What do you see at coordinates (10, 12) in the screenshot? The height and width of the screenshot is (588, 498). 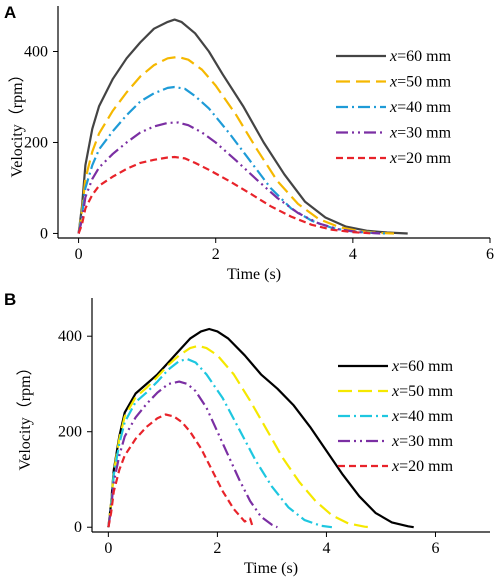 I see `panel-label: A` at bounding box center [10, 12].